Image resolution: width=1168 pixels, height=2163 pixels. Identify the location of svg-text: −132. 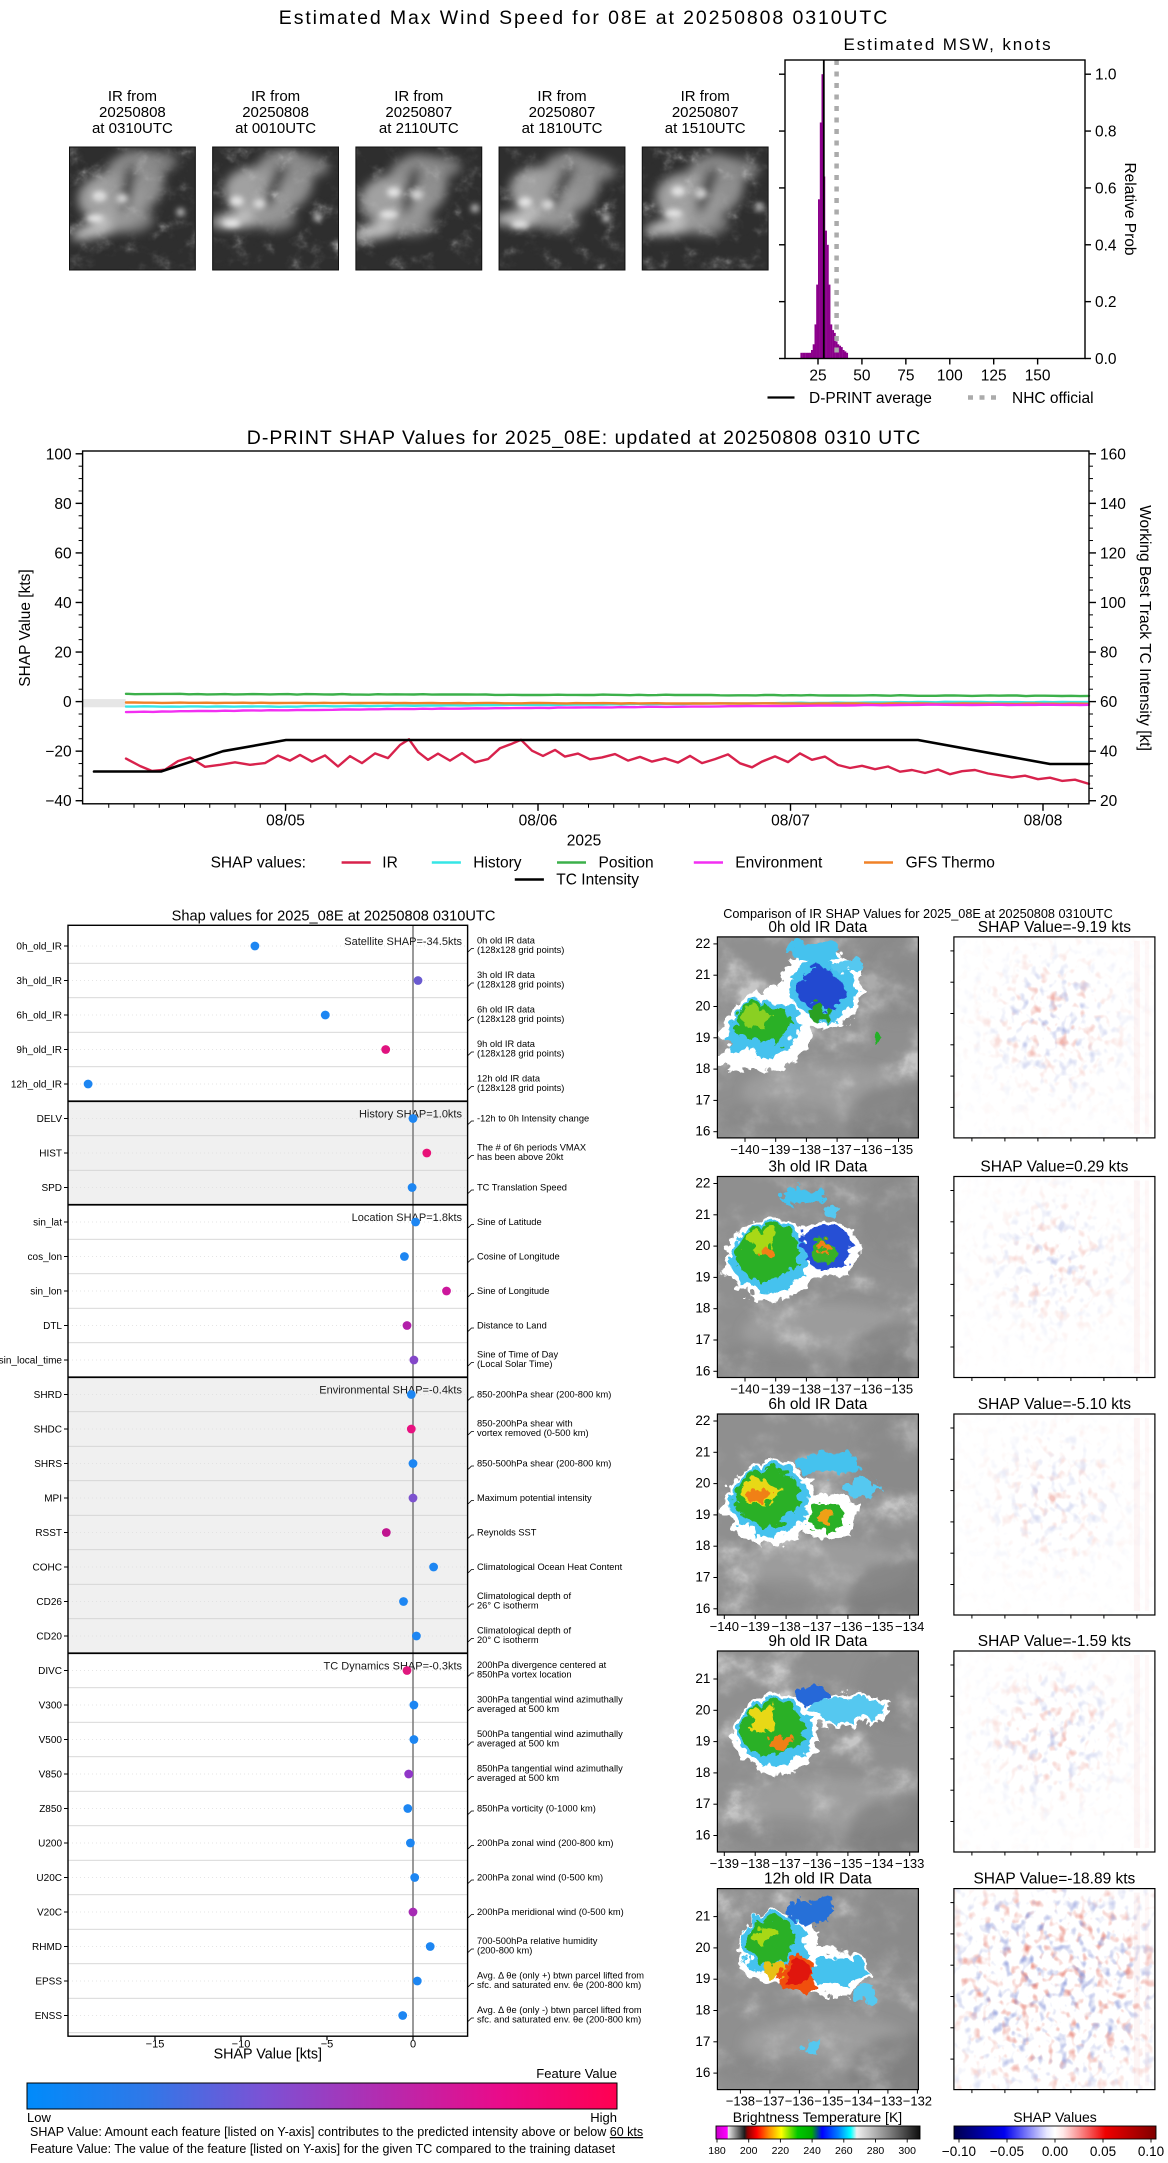
(917, 2101).